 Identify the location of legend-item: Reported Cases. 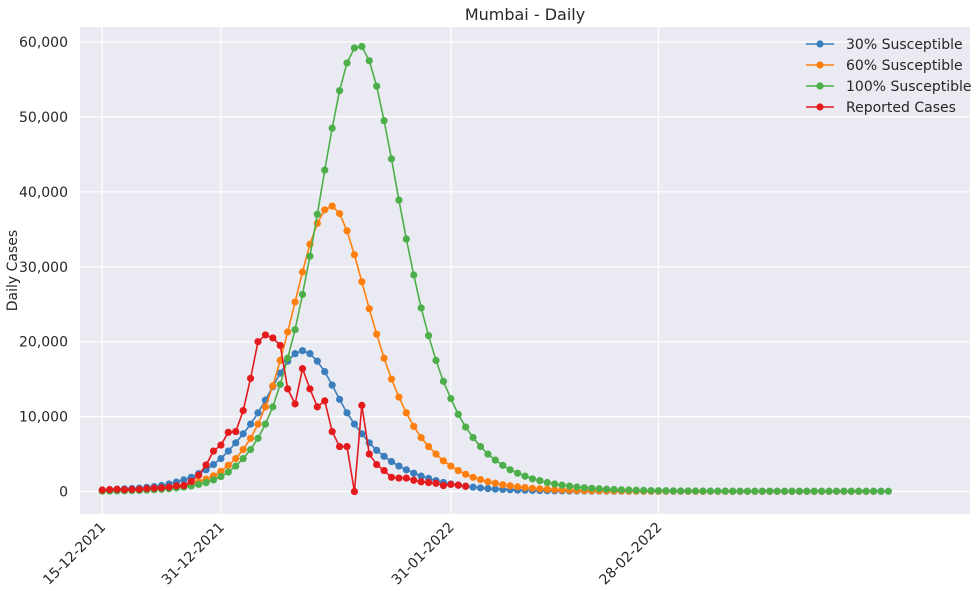
(881, 108).